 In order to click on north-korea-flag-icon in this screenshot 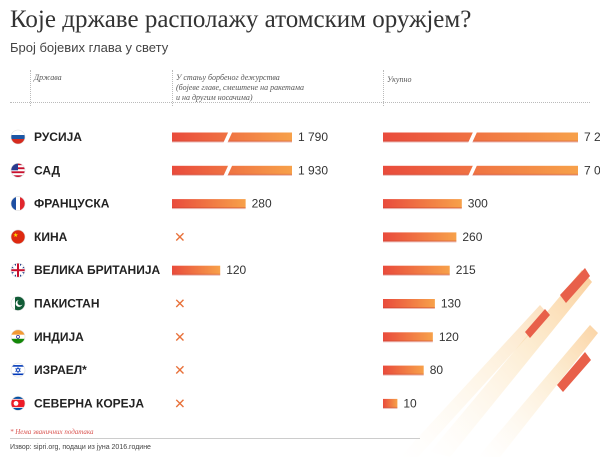, I will do `click(18, 403)`.